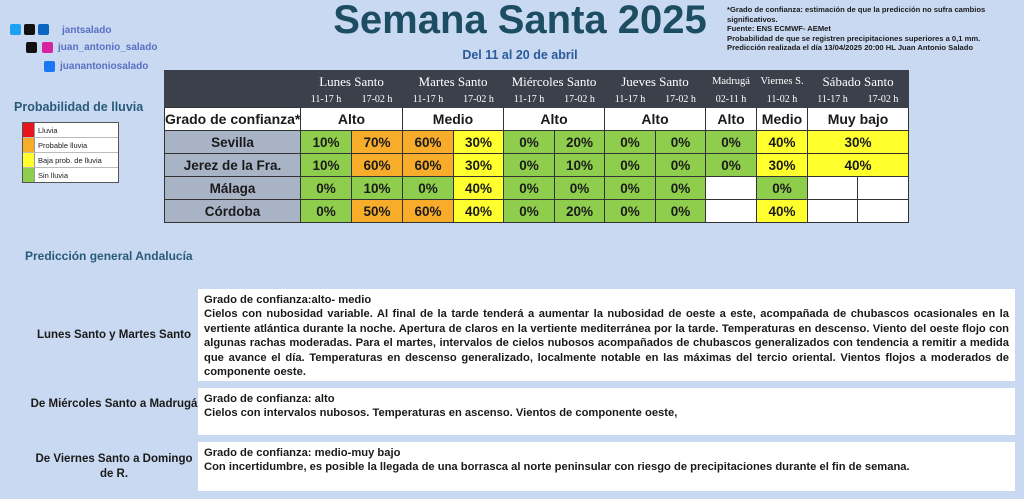 This screenshot has width=1024, height=499. What do you see at coordinates (70, 130) in the screenshot?
I see `legend-item: Lluvia` at bounding box center [70, 130].